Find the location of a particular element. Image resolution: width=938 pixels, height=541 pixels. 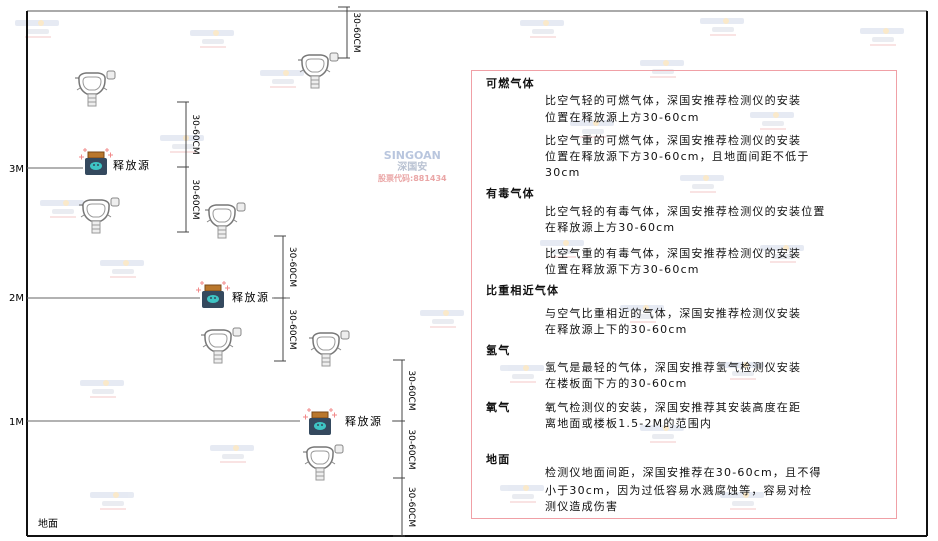

ground-label: 地面 is located at coordinates (48, 523).